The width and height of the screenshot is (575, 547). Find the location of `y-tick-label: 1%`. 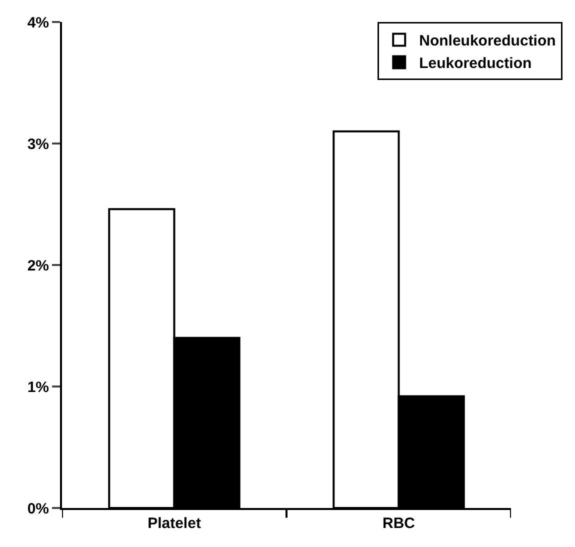

y-tick-label: 1% is located at coordinates (38, 387).